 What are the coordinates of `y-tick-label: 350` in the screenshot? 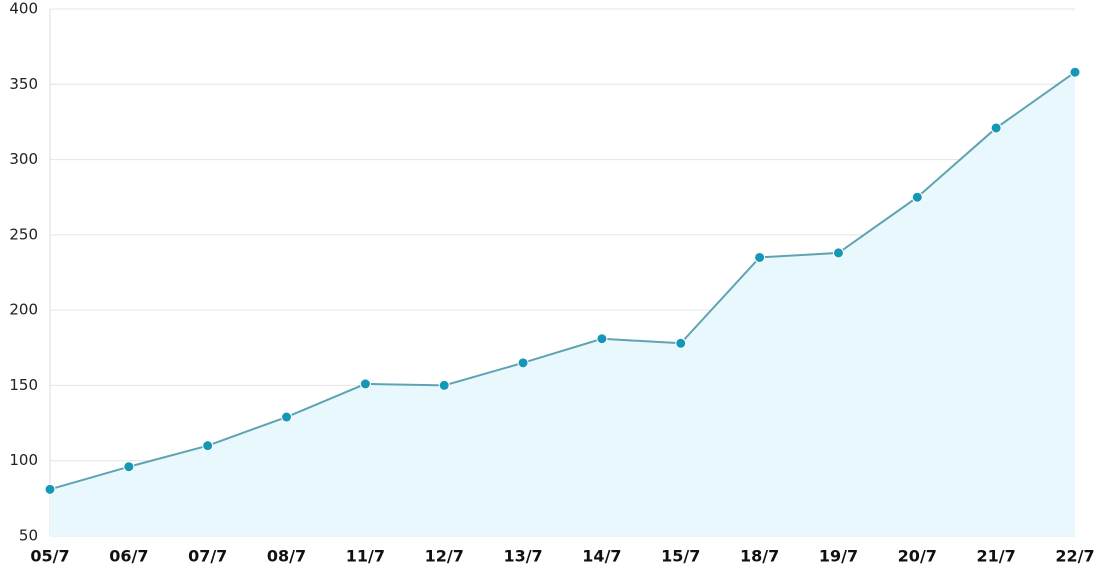 It's located at (23, 84).